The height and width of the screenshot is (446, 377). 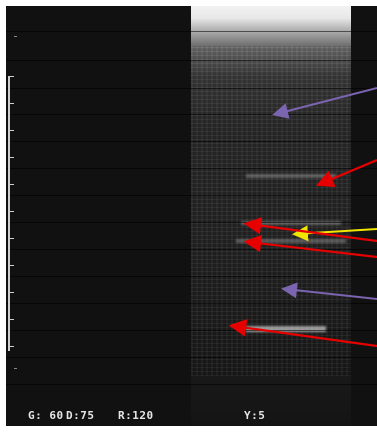 What do you see at coordinates (9, 213) in the screenshot?
I see `depth-scale` at bounding box center [9, 213].